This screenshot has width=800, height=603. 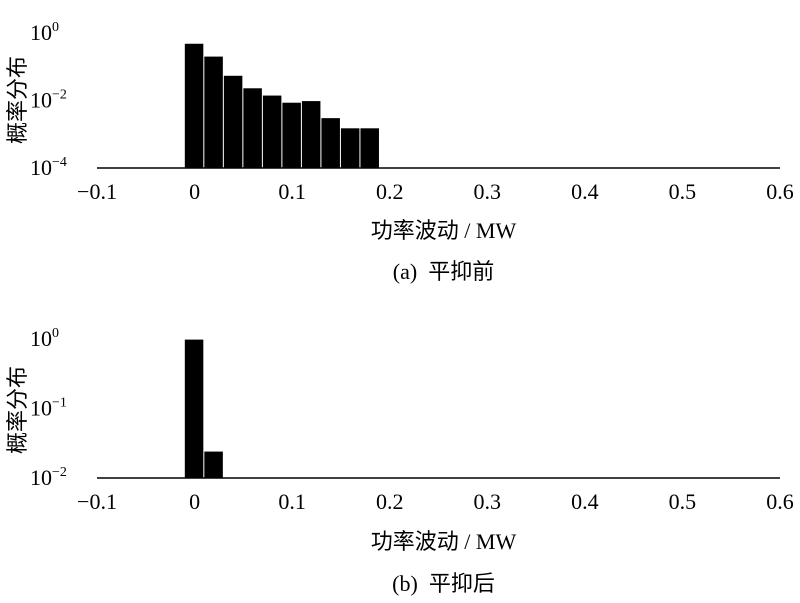 I want to click on y-tick-label: 10⁻¹, so click(x=48, y=408).